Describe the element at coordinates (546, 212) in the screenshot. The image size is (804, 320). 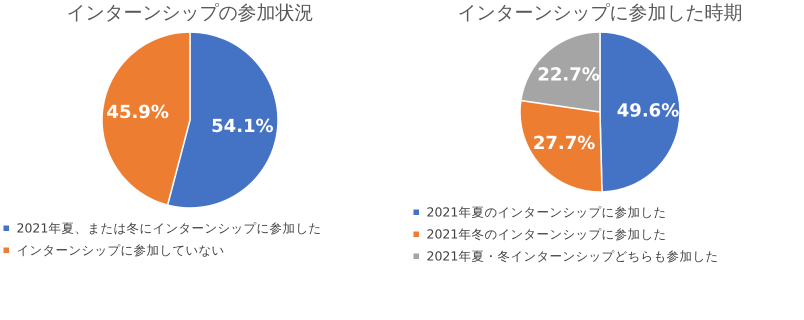
I see `legend-label: 2021年夏のインターンシップに参加した` at that location.